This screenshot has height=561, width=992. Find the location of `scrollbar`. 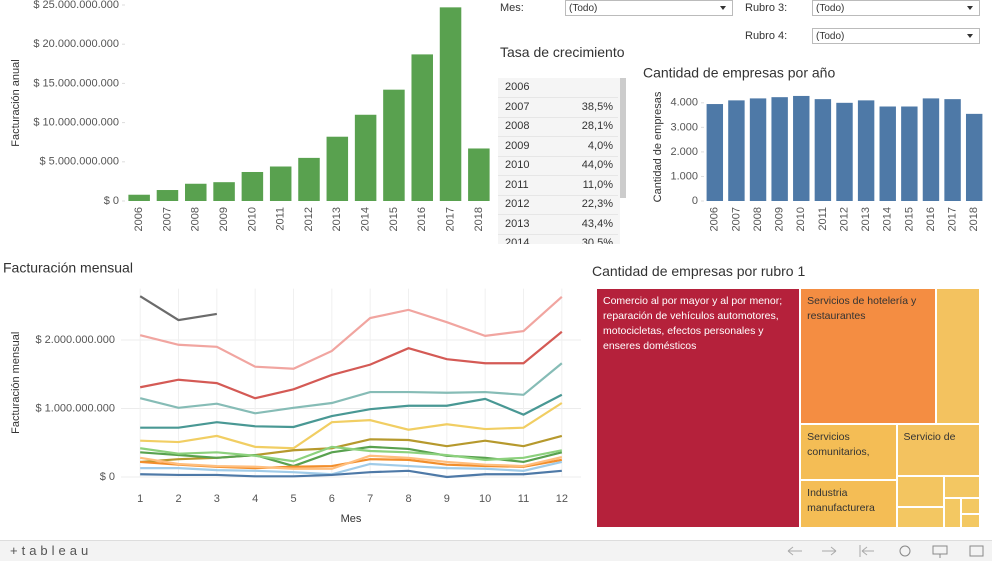

scrollbar is located at coordinates (623, 138).